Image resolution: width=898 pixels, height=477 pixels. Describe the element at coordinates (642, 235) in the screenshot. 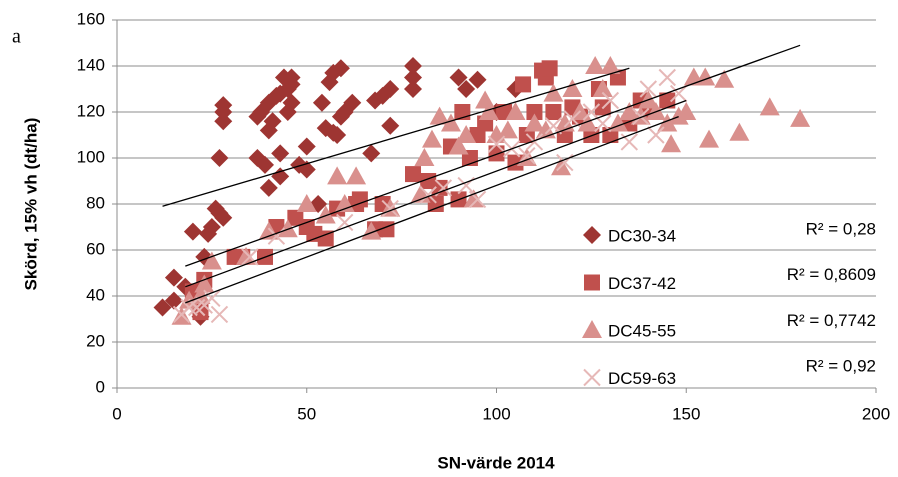

I see `legend-label: DC30-34` at that location.